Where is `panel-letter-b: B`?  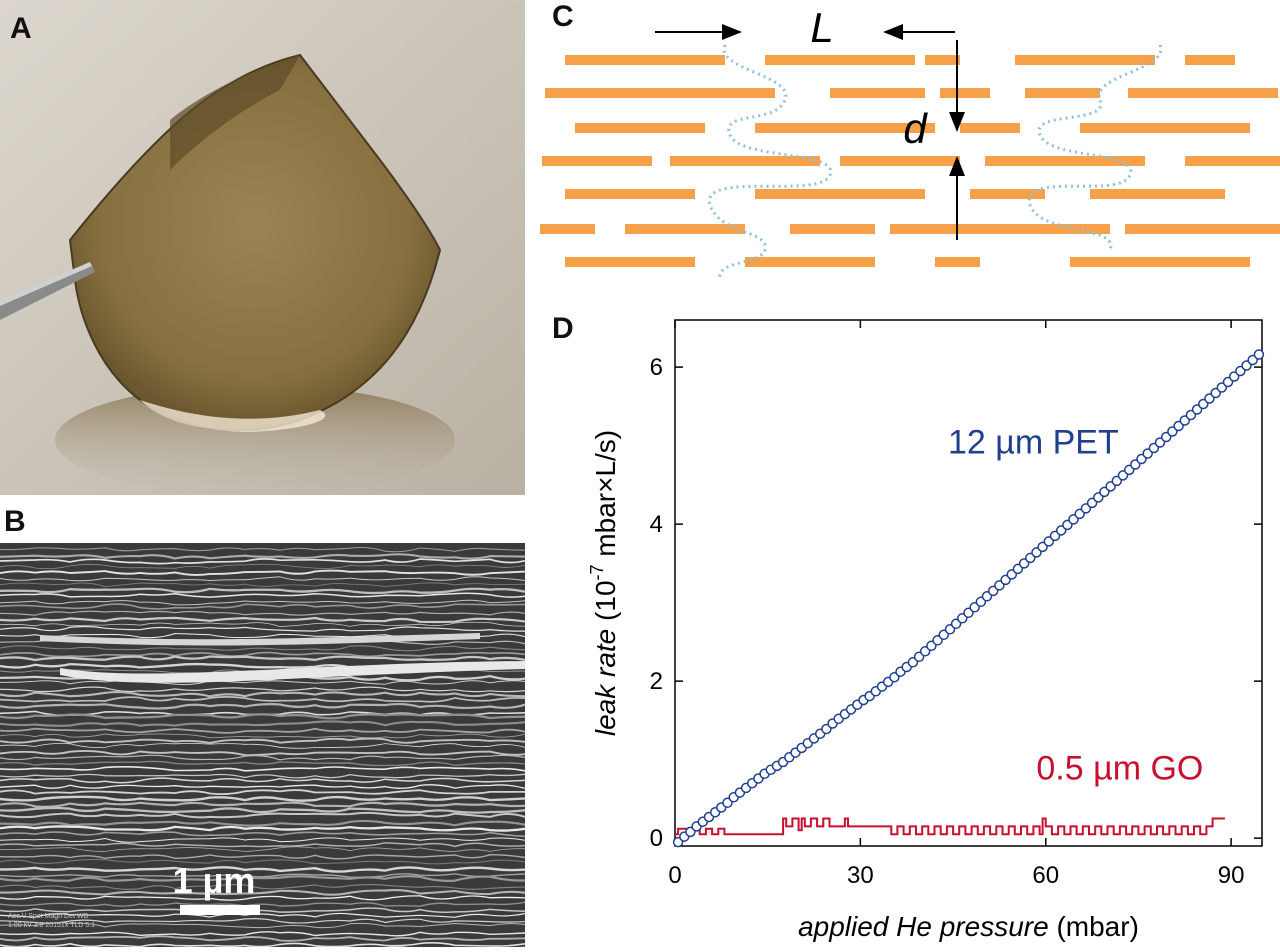
panel-letter-b: B is located at coordinates (15, 522).